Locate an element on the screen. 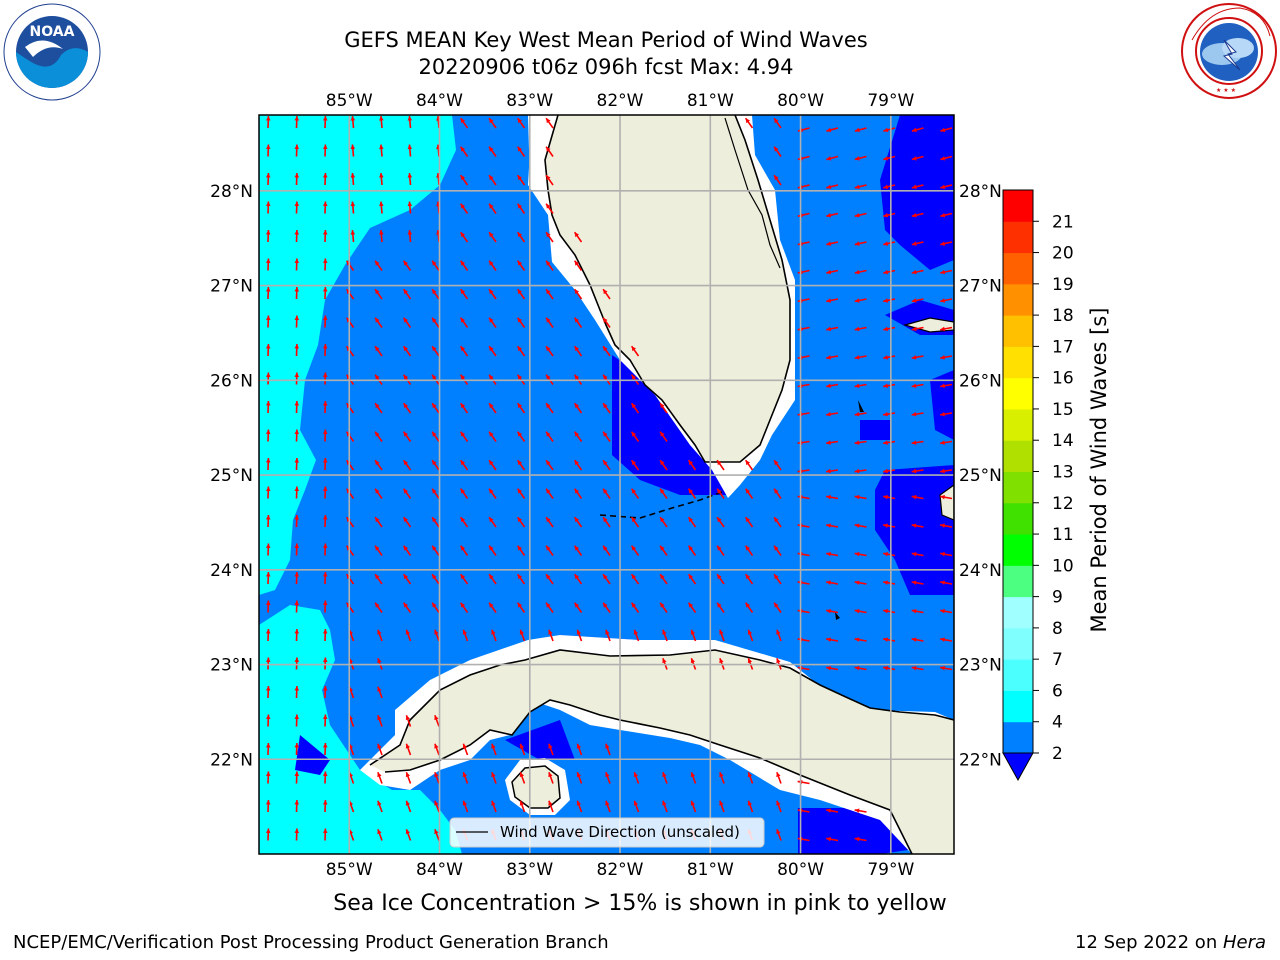 Image resolution: width=1280 pixels, height=960 pixels. longitude-tick-label: 79°W is located at coordinates (890, 101).